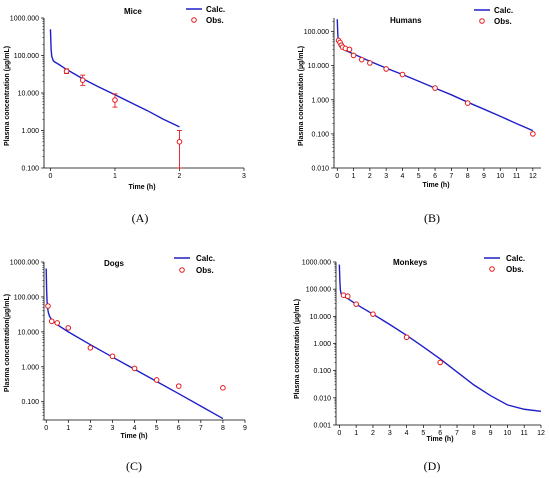 The width and height of the screenshot is (550, 478). What do you see at coordinates (133, 11) in the screenshot?
I see `panel-title: Mice` at bounding box center [133, 11].